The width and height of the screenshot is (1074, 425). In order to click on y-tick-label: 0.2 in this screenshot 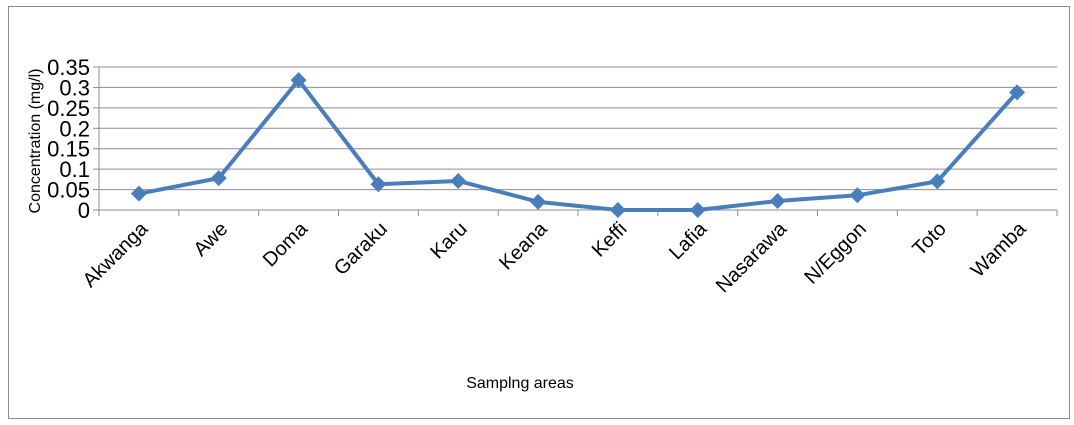, I will do `click(74, 128)`.